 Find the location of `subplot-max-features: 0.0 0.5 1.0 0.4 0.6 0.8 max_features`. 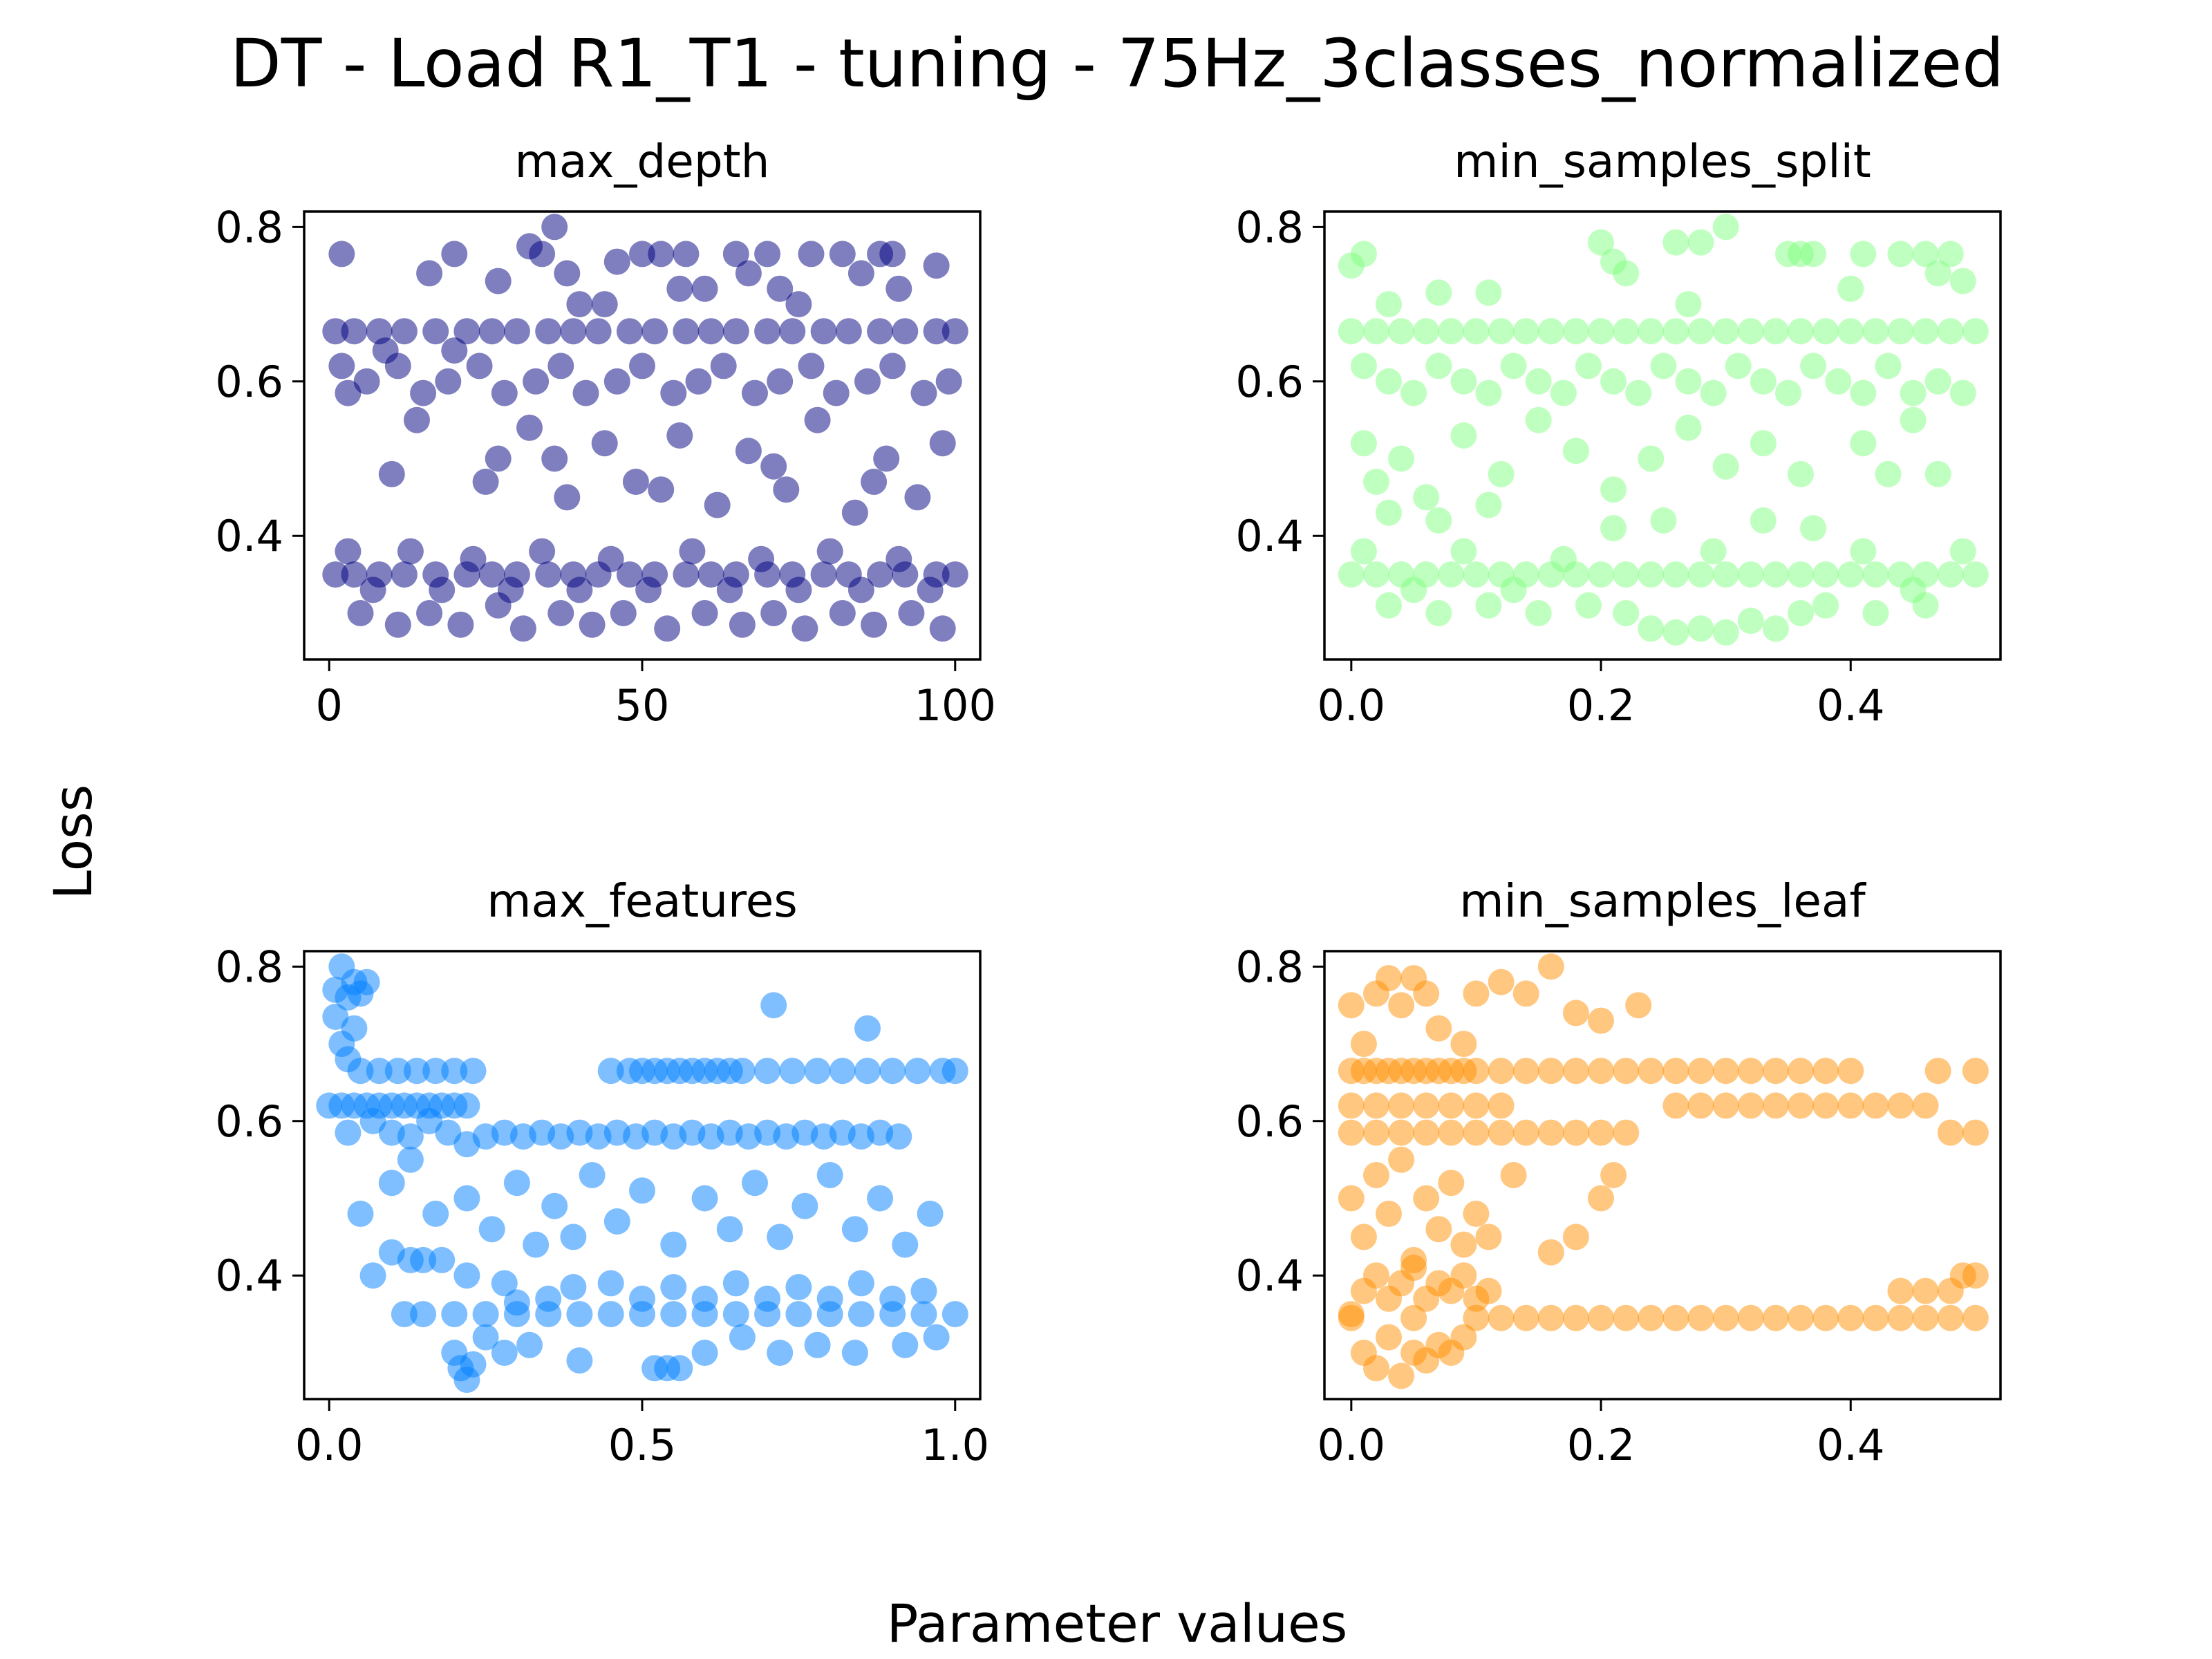

subplot-max-features: 0.0 0.5 1.0 0.4 0.6 0.8 max_features is located at coordinates (602, 1172).